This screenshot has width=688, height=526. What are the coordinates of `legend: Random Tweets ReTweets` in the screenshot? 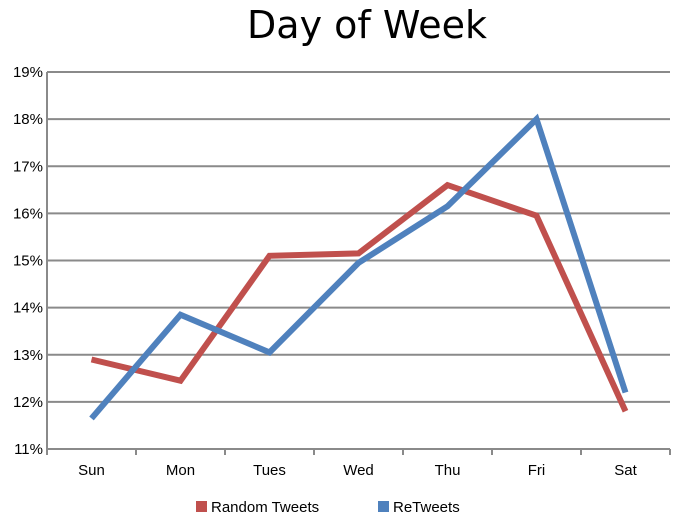 It's located at (328, 507).